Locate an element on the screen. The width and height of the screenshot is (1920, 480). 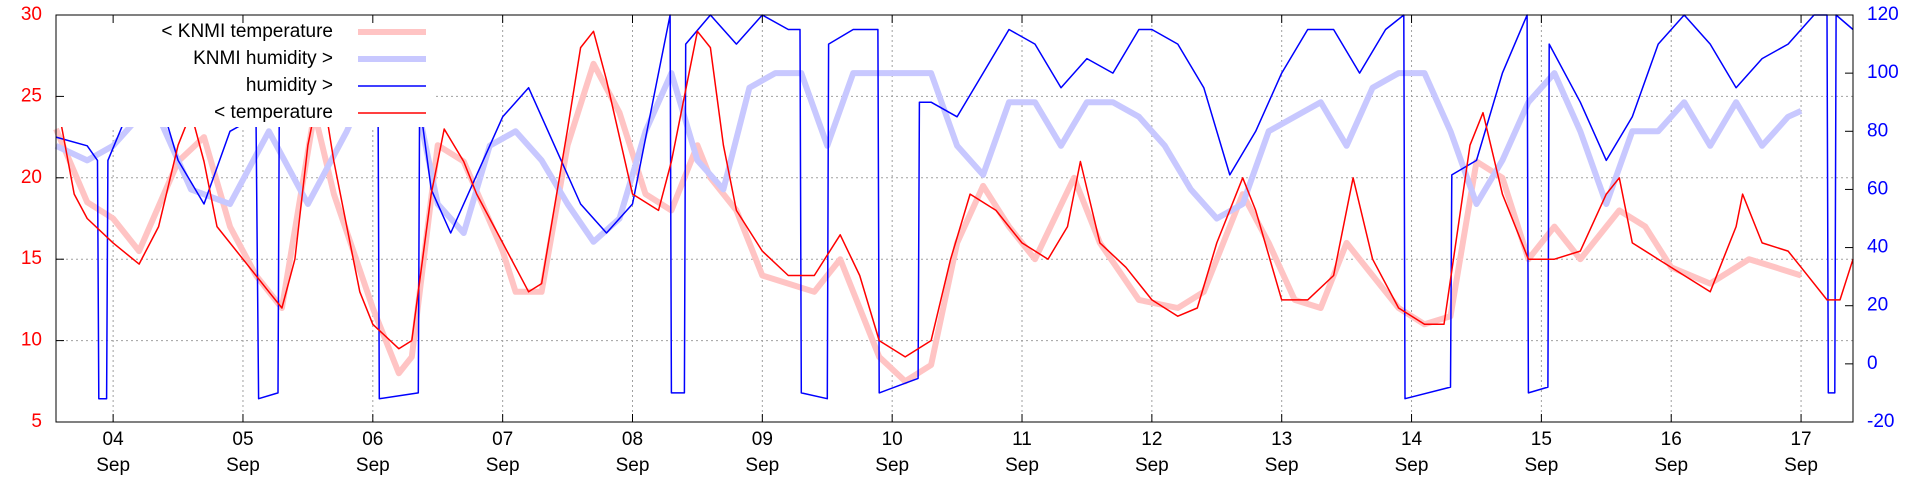
y-tick-label: 20 is located at coordinates (31, 177).